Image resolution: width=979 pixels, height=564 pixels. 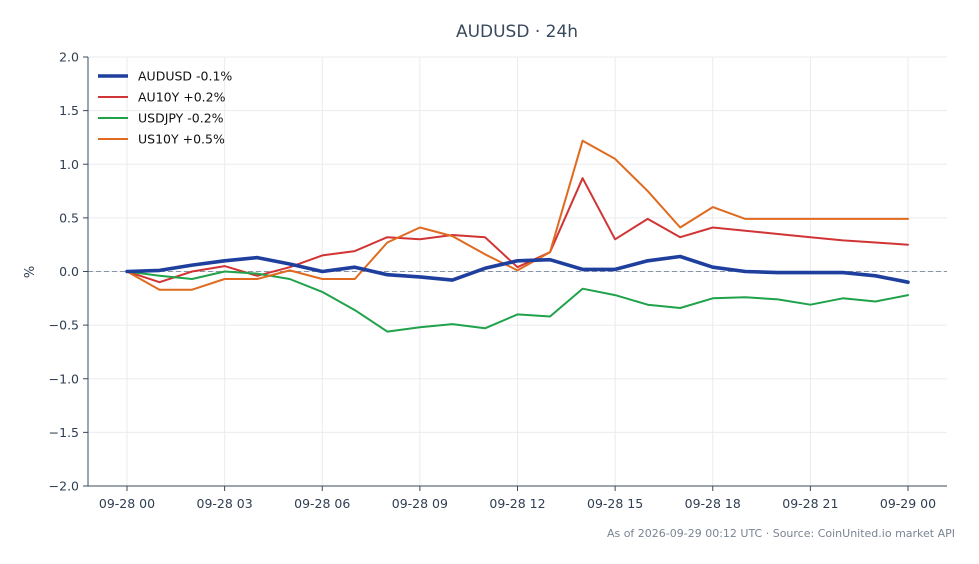 What do you see at coordinates (517, 503) in the screenshot?
I see `x-tick-label: 09-28 12` at bounding box center [517, 503].